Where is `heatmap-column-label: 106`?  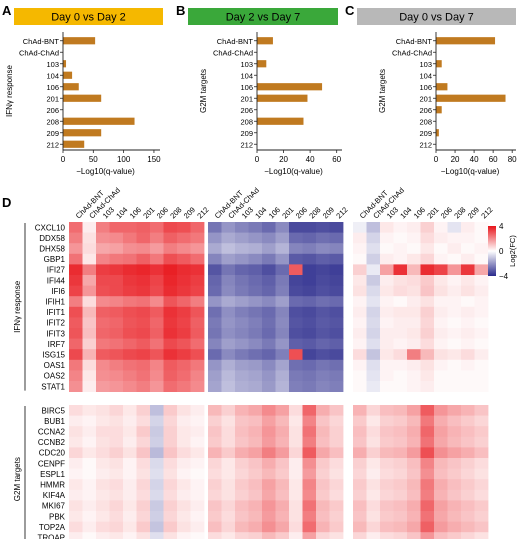 heatmap-column-label: 106 is located at coordinates (419, 212).